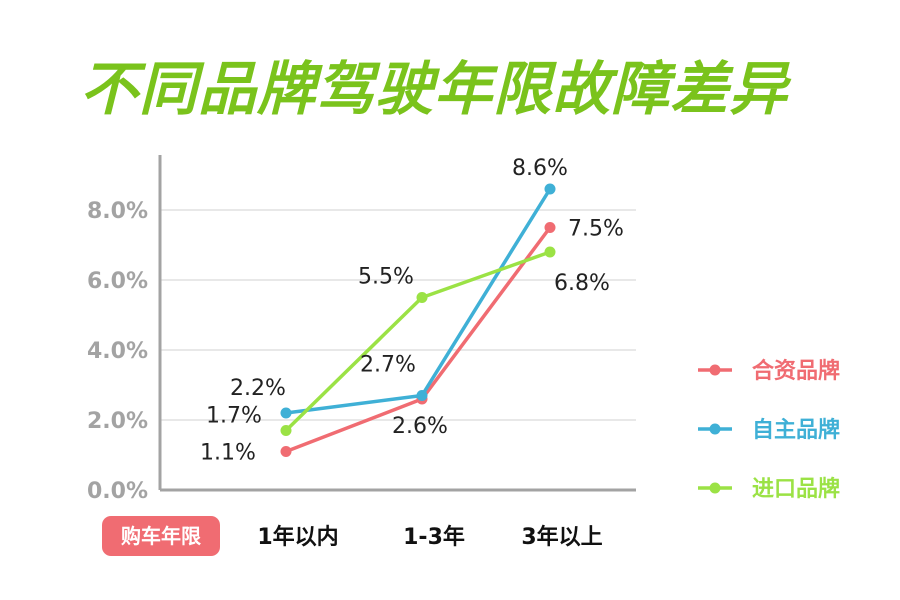 This screenshot has width=900, height=600. I want to click on chart-title: 不同品牌驾驶年限故障差异, so click(434, 89).